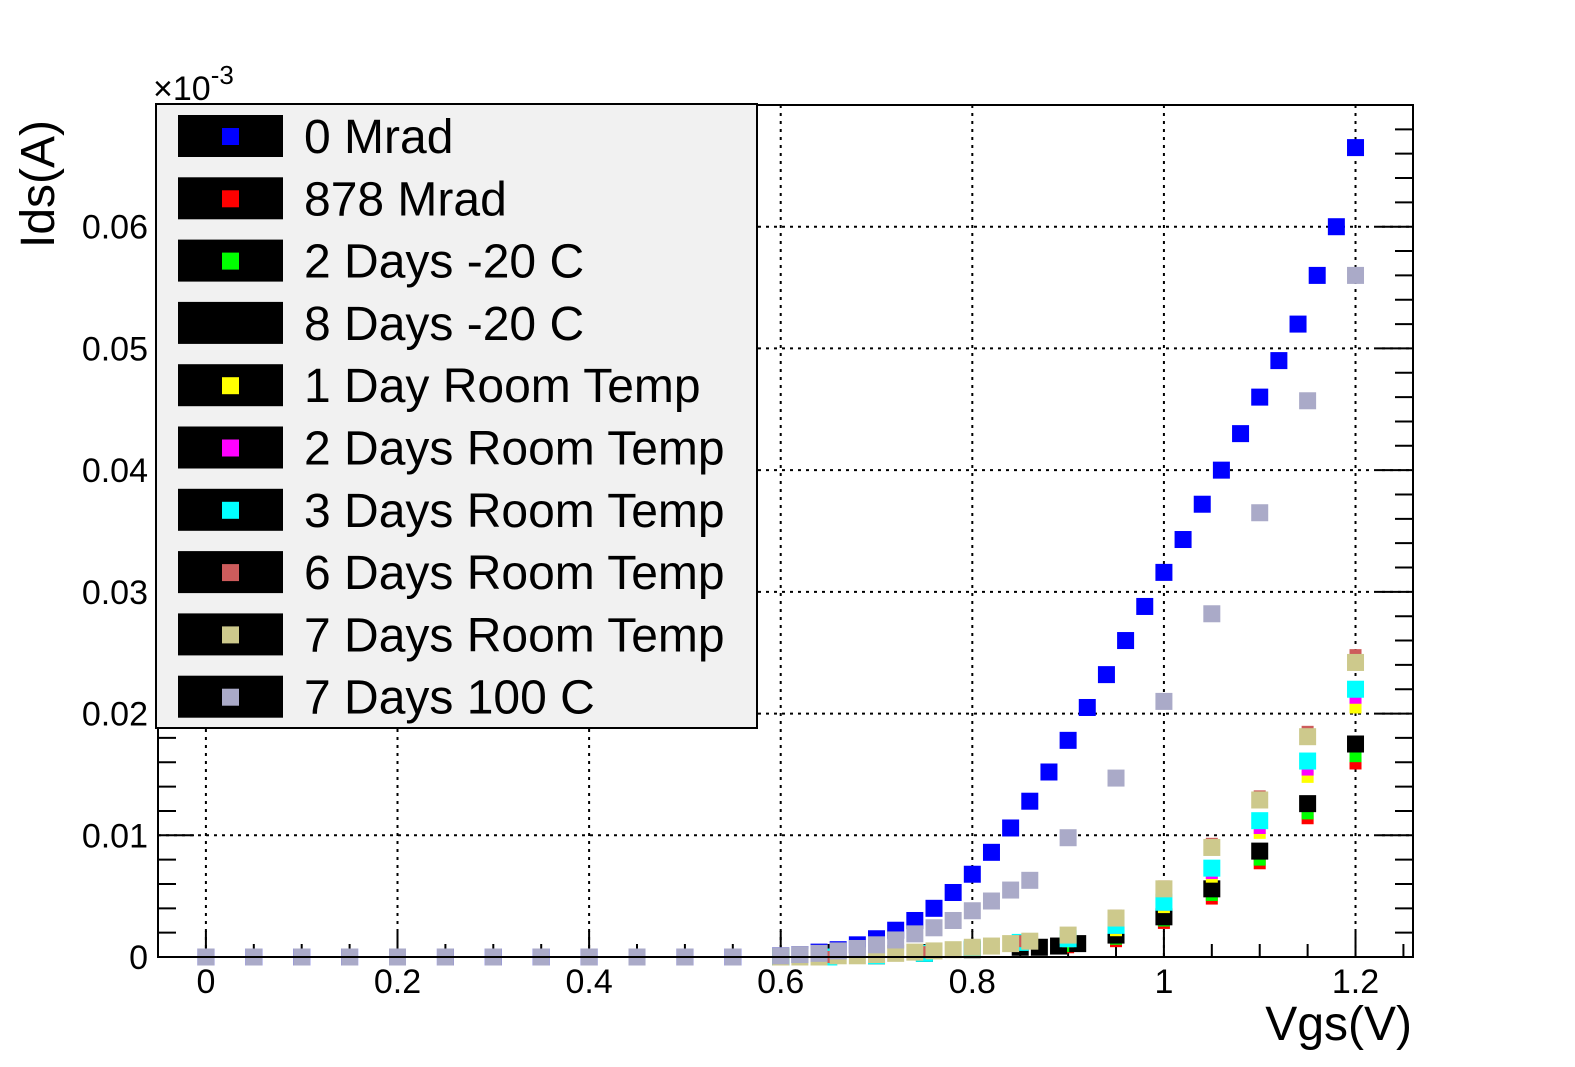  What do you see at coordinates (514, 635) in the screenshot?
I see `legend-label: 7 Days Room Temp` at bounding box center [514, 635].